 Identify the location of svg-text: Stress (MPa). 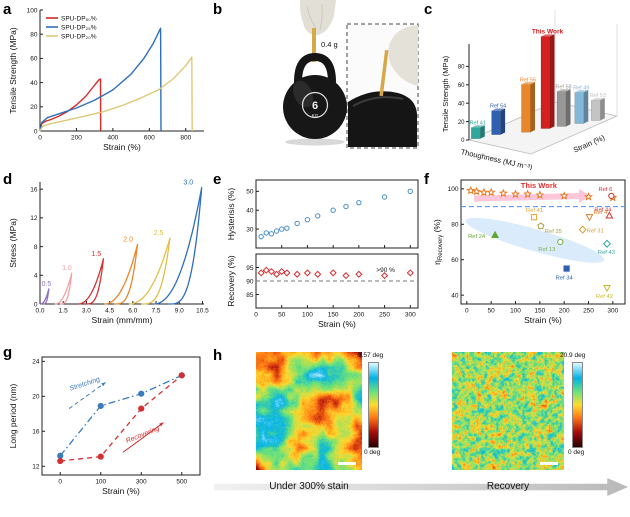
(13, 243).